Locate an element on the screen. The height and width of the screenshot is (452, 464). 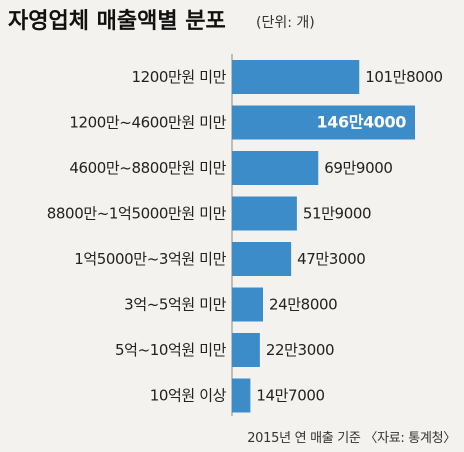
value-label: 146만4000 is located at coordinates (362, 122).